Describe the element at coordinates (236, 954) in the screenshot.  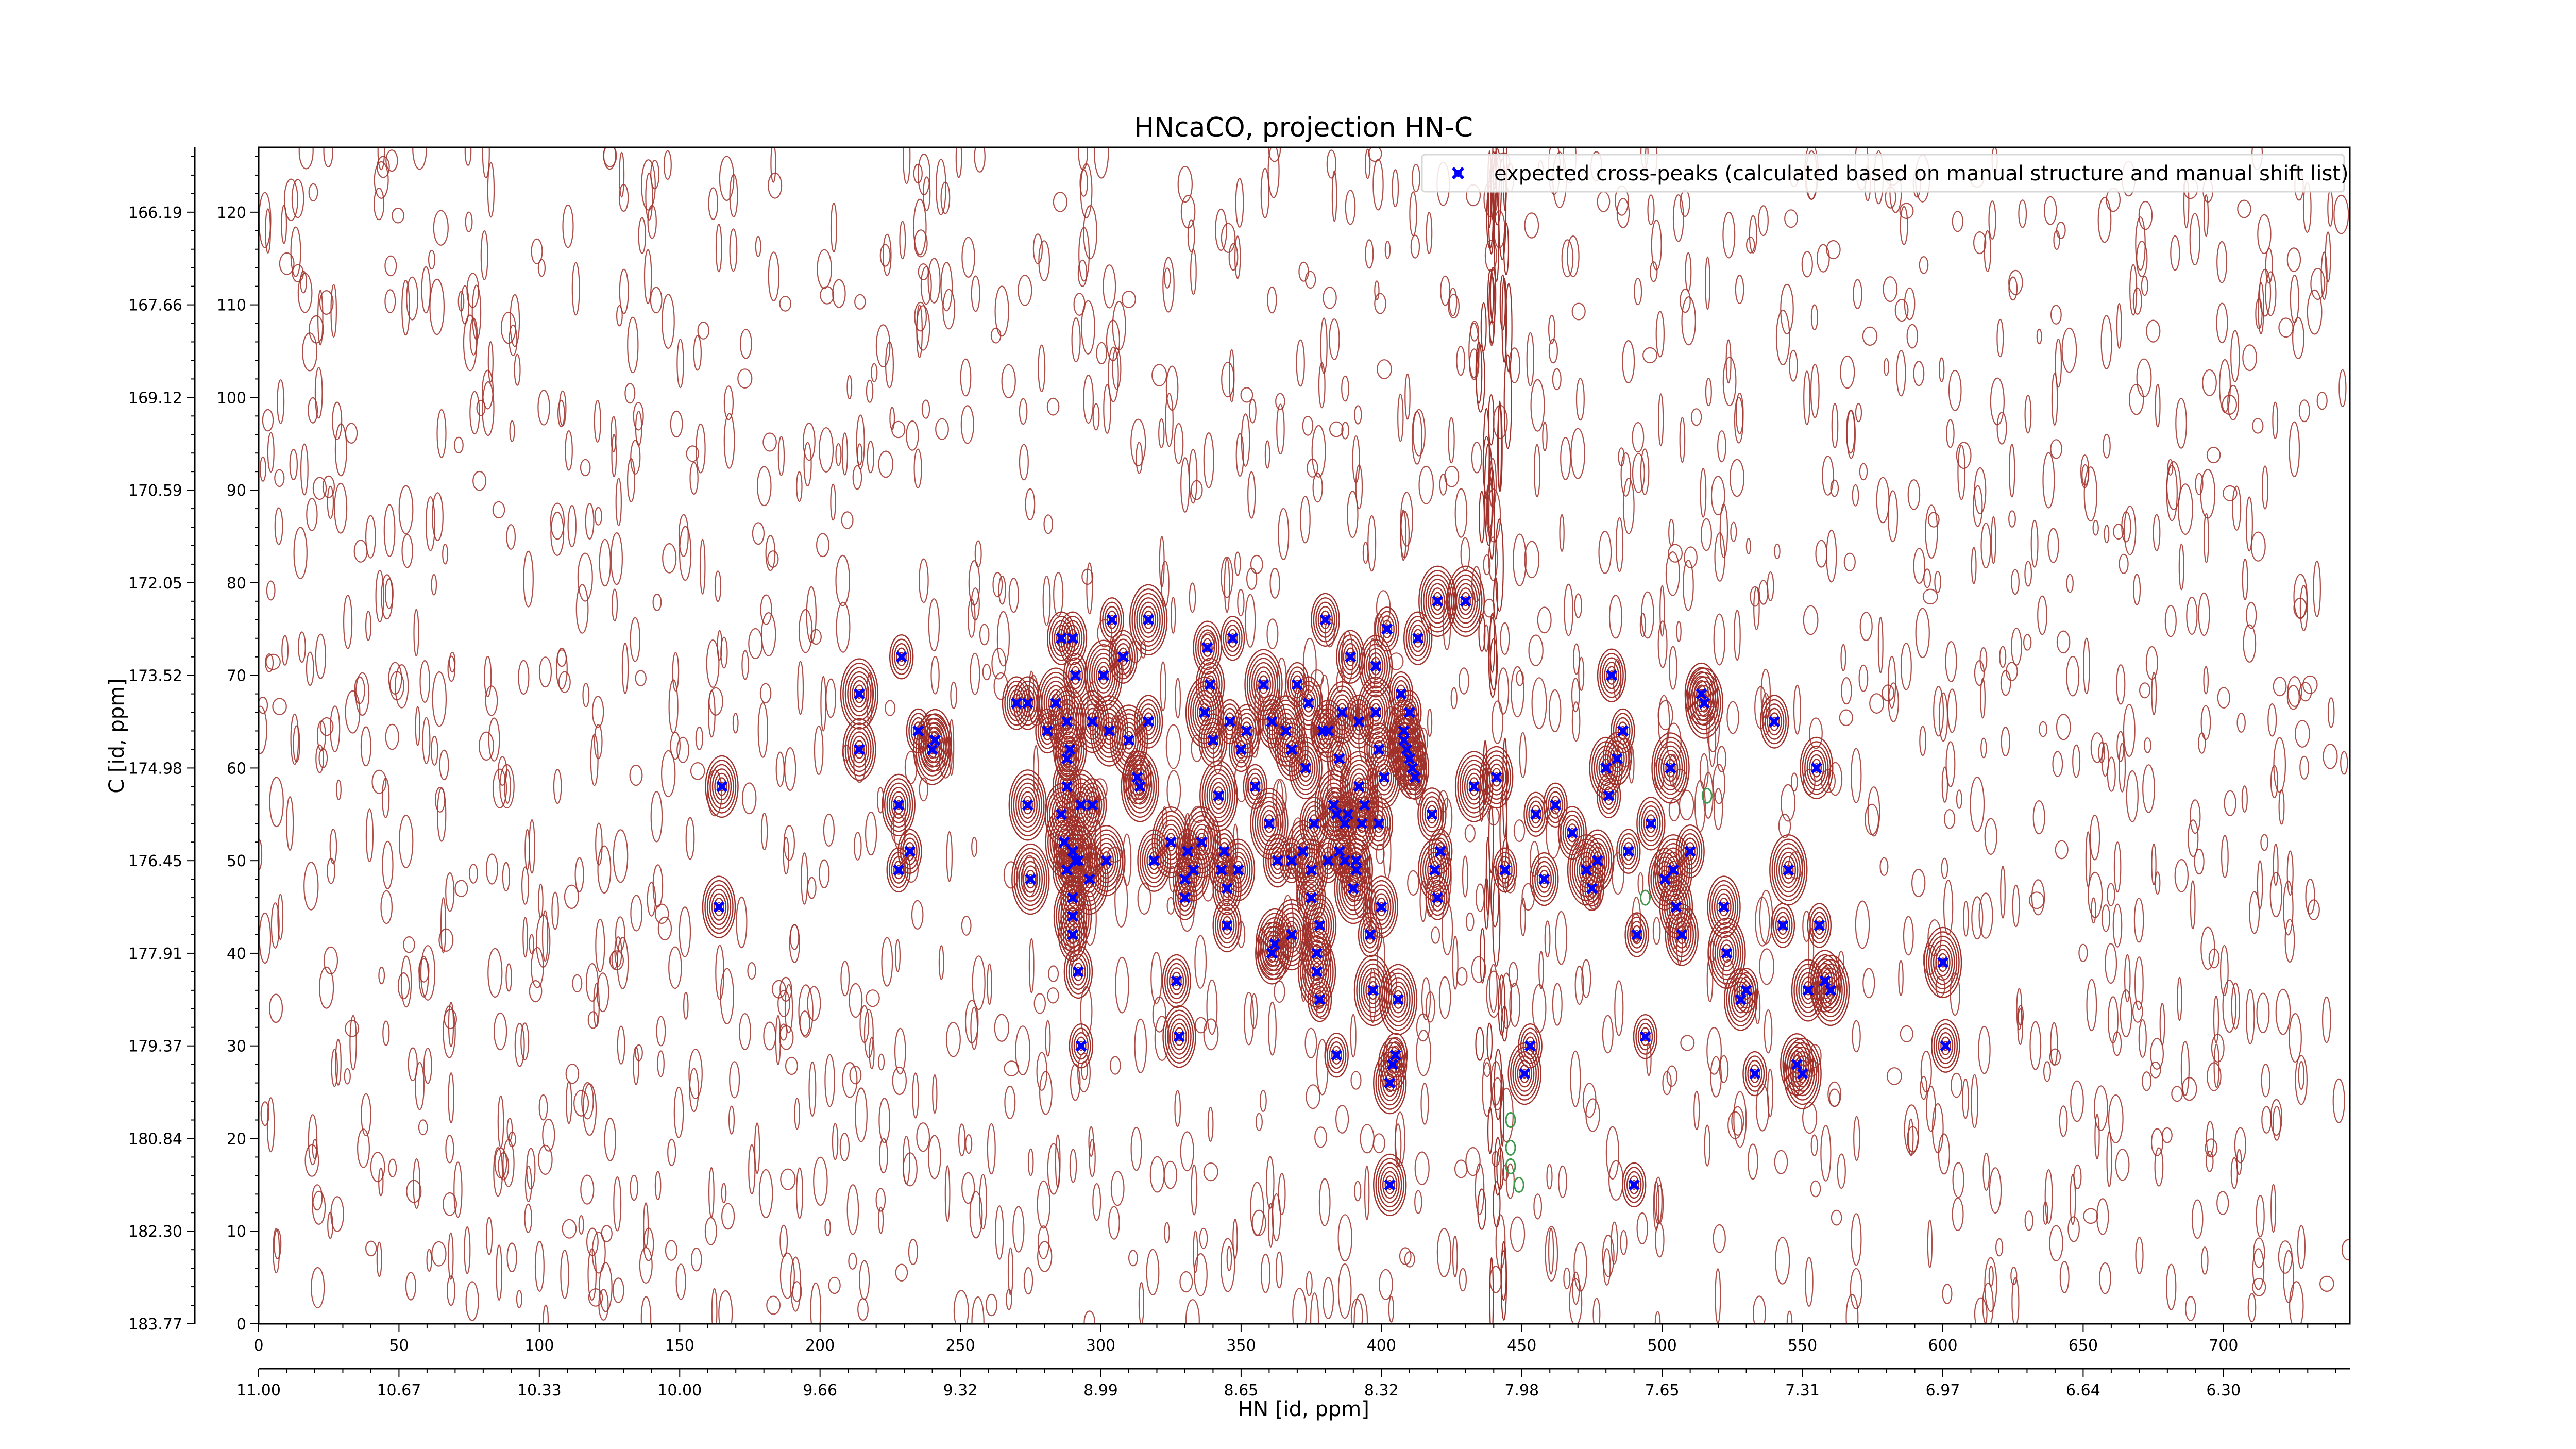
I see `y-point-tick-label: 40` at that location.